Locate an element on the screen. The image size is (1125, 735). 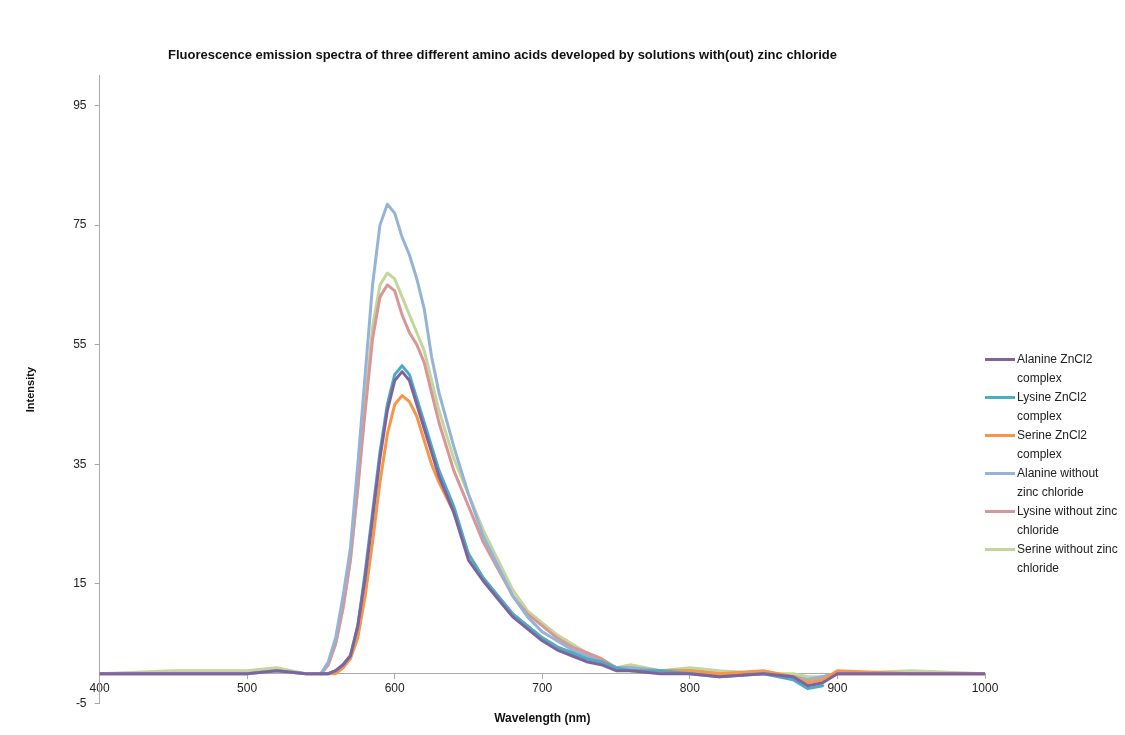
y-tick-label: 35 is located at coordinates (80, 463).